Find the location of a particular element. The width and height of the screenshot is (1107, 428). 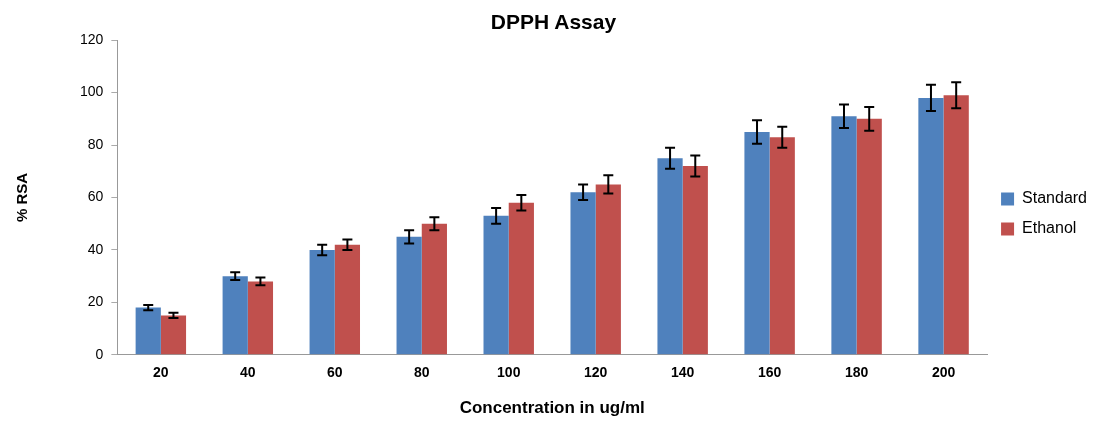

legend-label: Ethanol is located at coordinates (1049, 228).